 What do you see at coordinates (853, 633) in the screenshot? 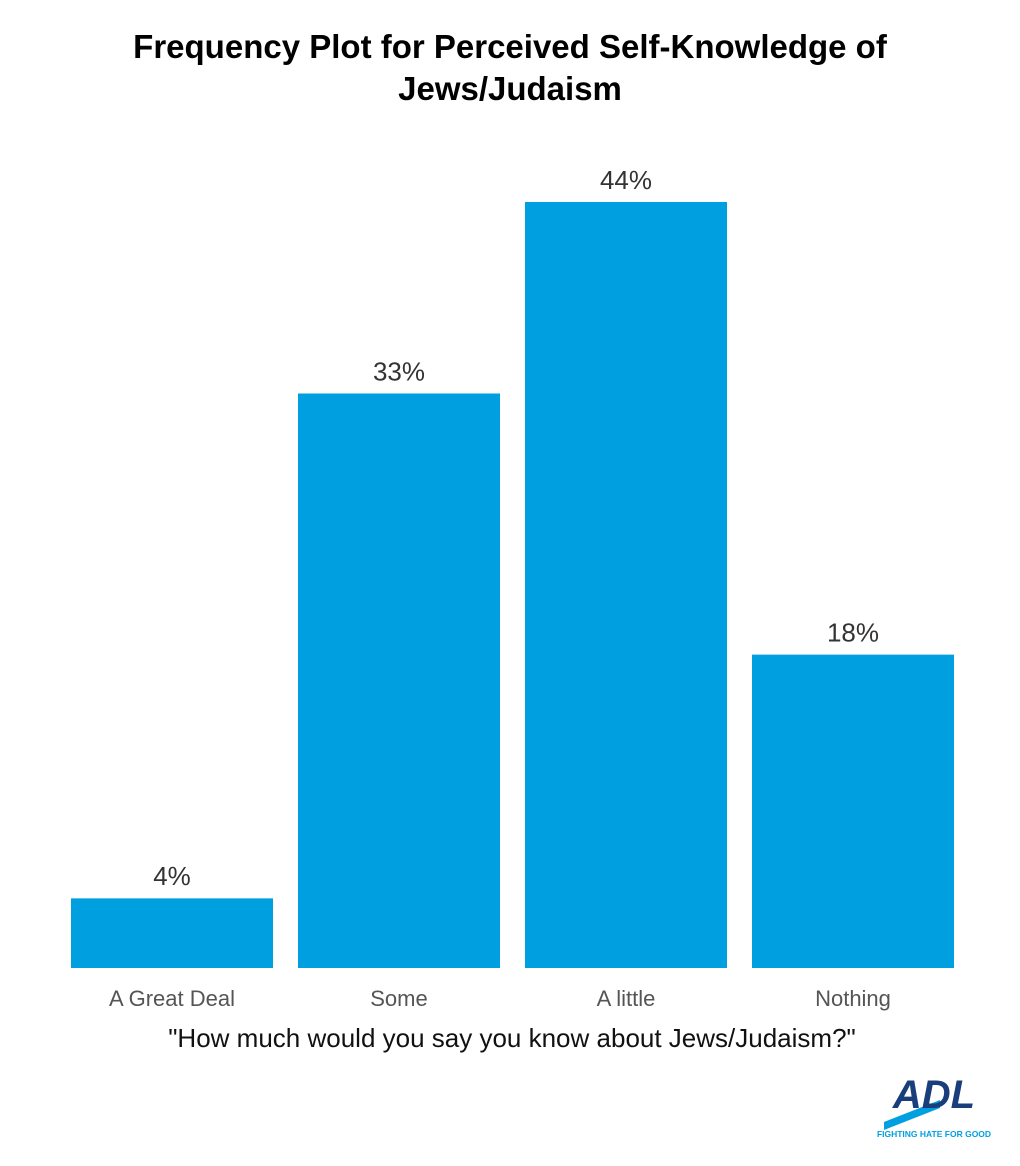
I see `value-label: 18%` at bounding box center [853, 633].